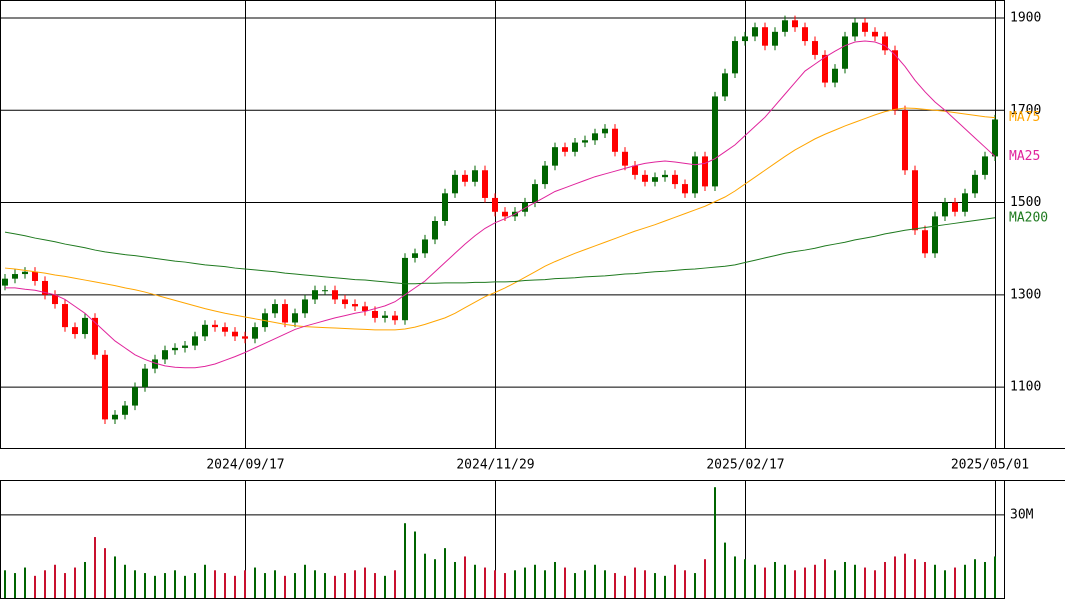 The height and width of the screenshot is (600, 1065). Describe the element at coordinates (1024, 117) in the screenshot. I see `ma-label: MA75` at that location.